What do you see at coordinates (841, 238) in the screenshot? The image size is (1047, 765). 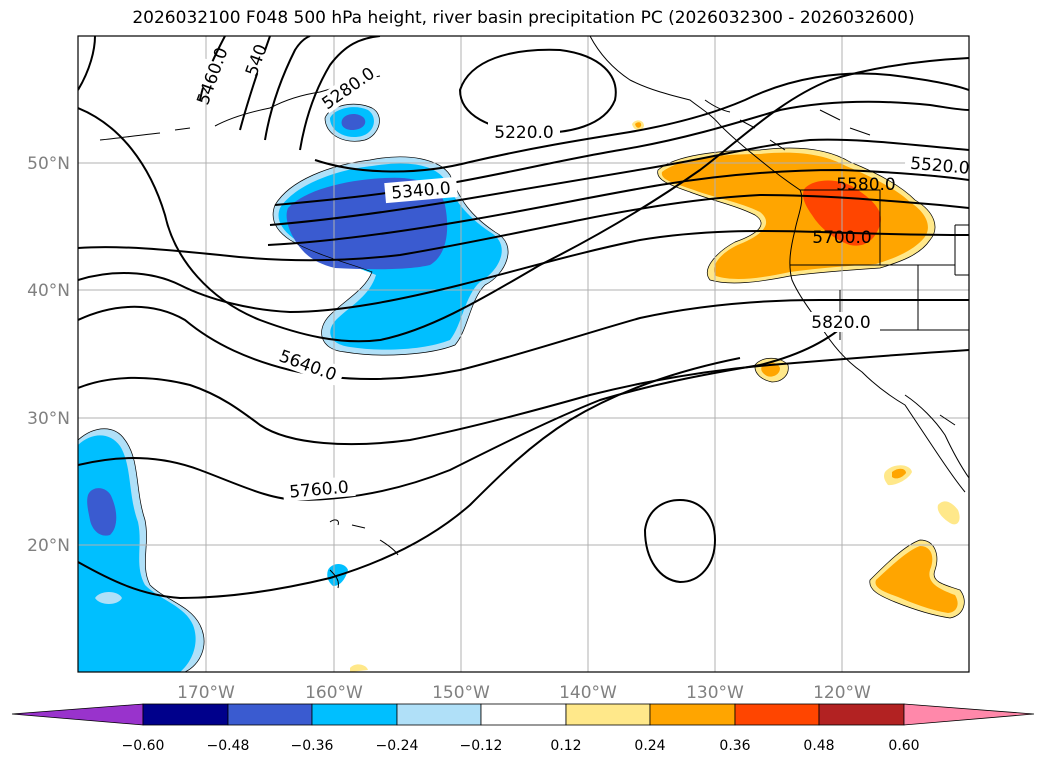 I see `contour-label-5700: 5700.0` at bounding box center [841, 238].